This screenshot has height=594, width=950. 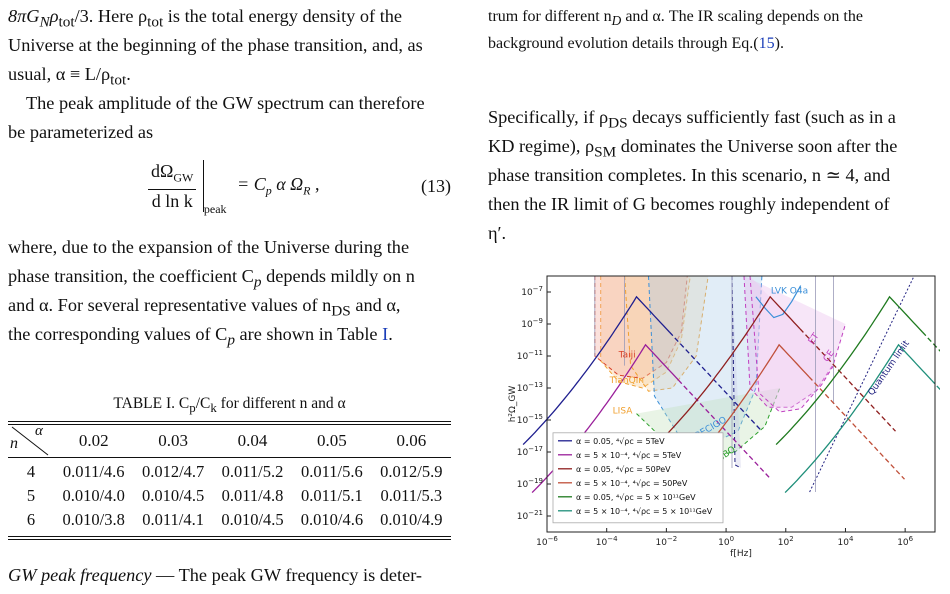 What do you see at coordinates (252, 440) in the screenshot?
I see `column-header: 0.04` at bounding box center [252, 440].